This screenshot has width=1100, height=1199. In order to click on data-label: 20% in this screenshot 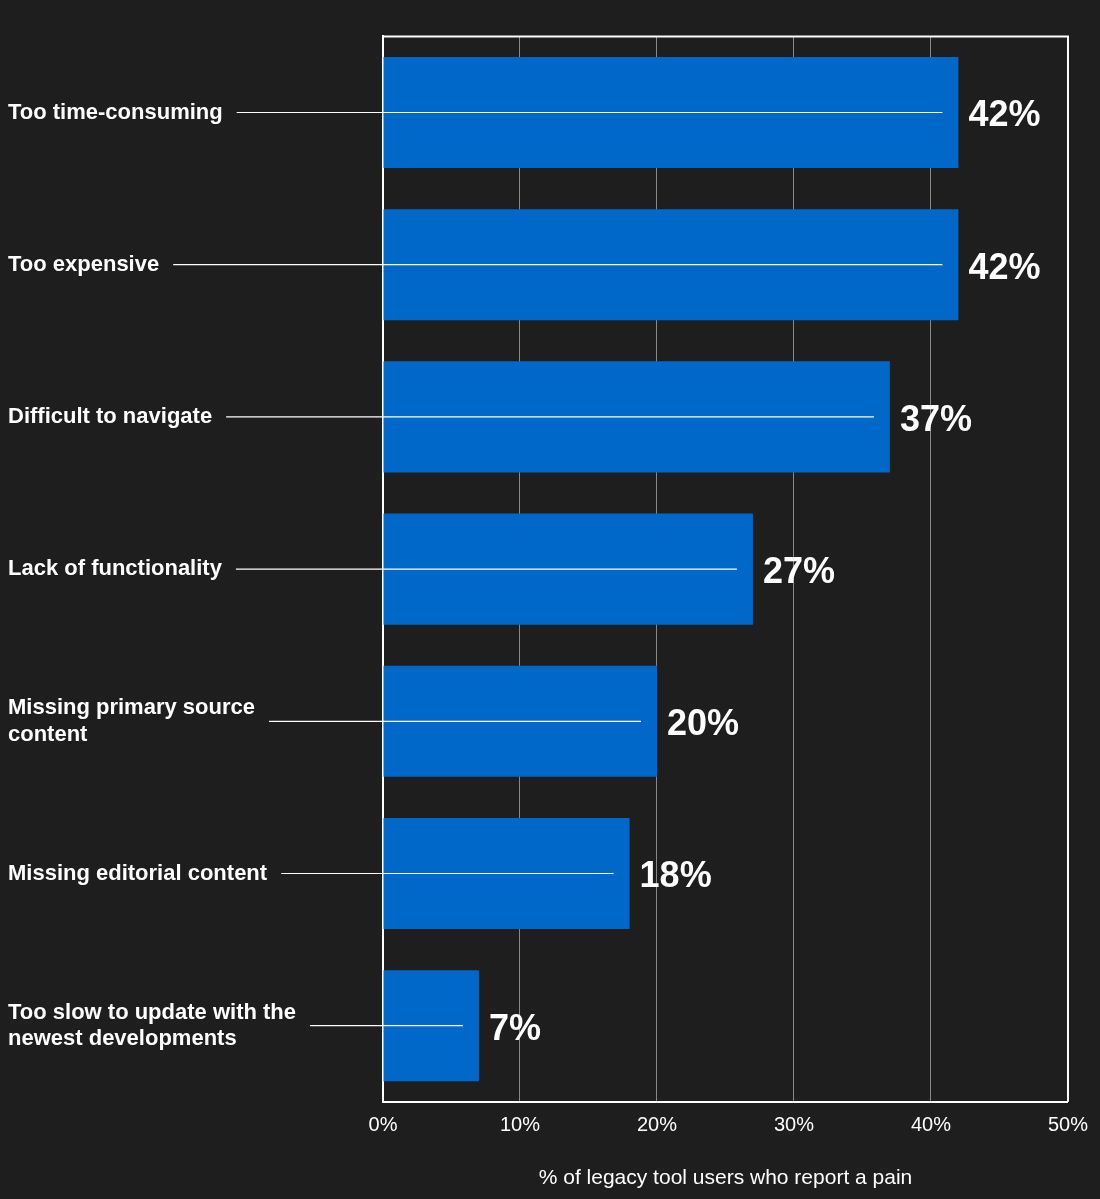, I will do `click(703, 723)`.